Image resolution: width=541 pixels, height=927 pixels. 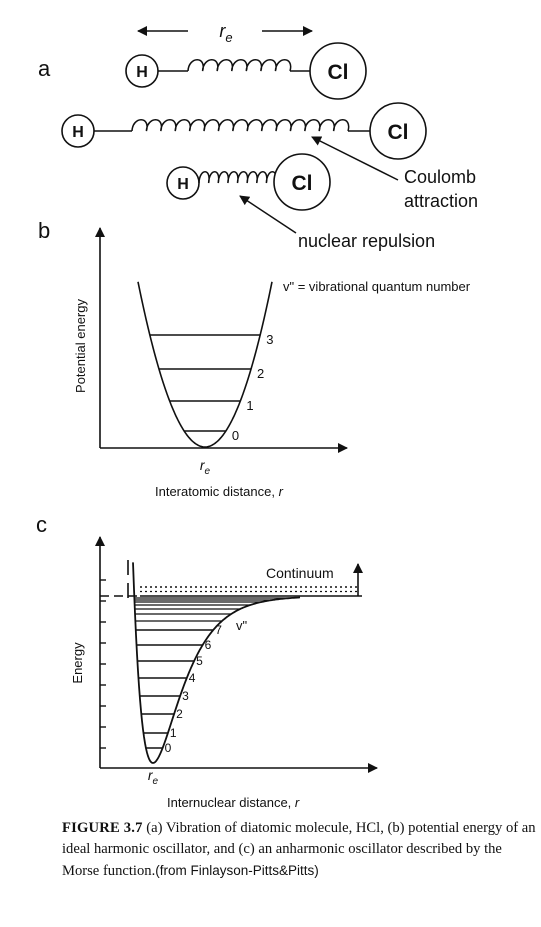 What do you see at coordinates (102, 828) in the screenshot?
I see `figure-number: FIGURE 3.7` at bounding box center [102, 828].